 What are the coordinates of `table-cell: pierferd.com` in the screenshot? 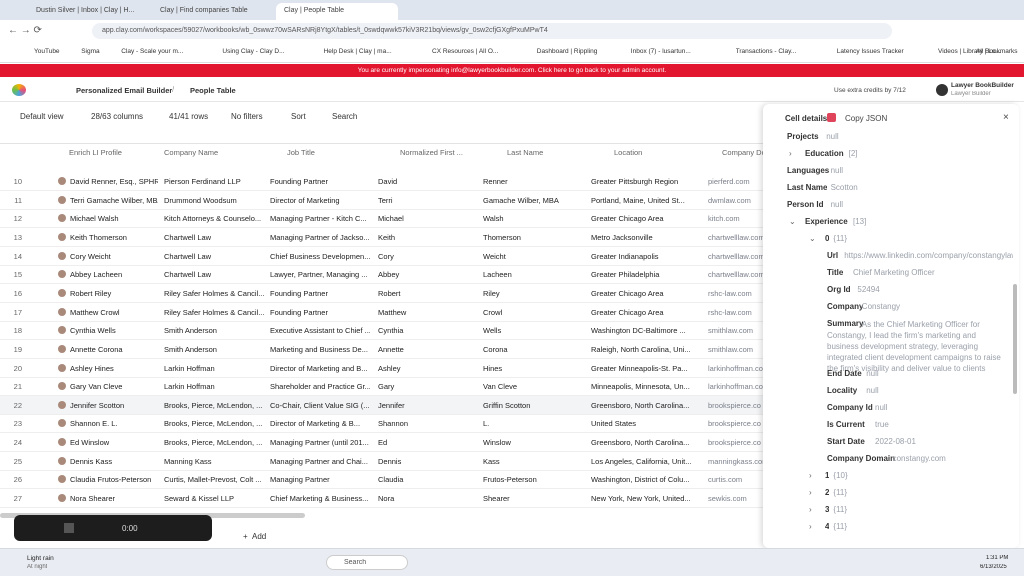 It's located at (729, 181).